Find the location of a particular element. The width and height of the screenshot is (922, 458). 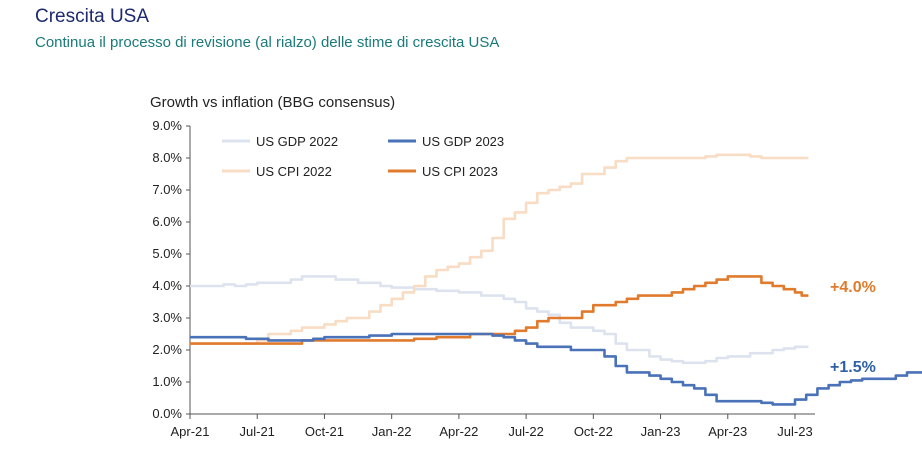

x-tick-label: Apr-21 is located at coordinates (189, 431).